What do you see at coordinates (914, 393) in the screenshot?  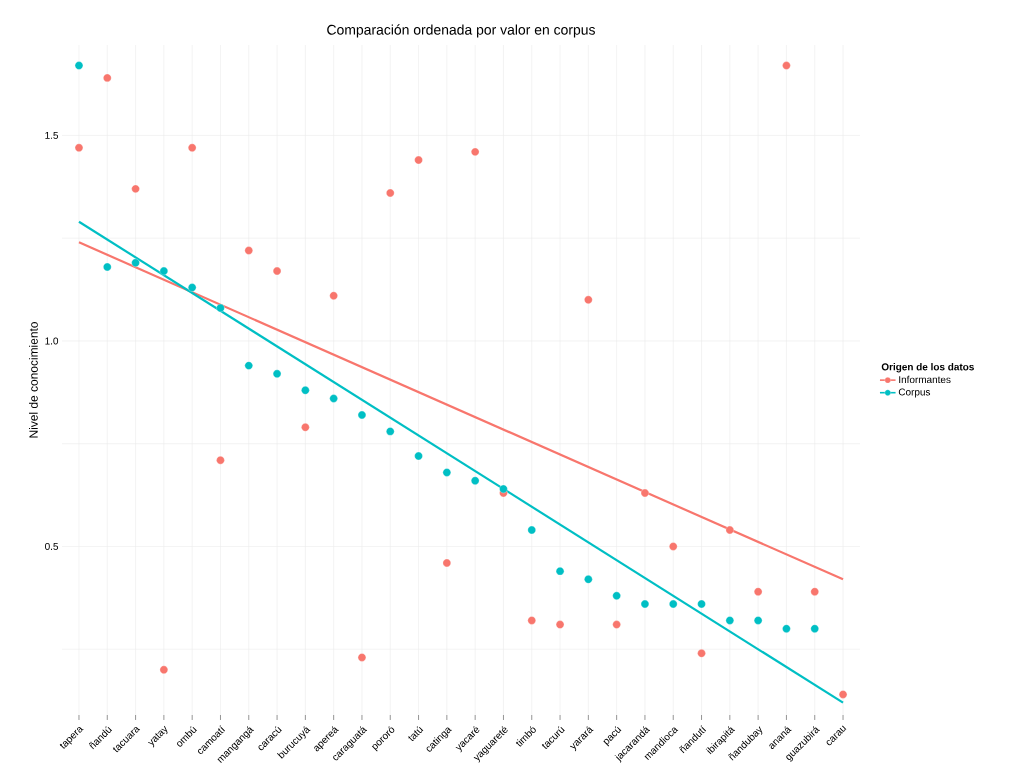 I see `legend-label: Corpus` at bounding box center [914, 393].